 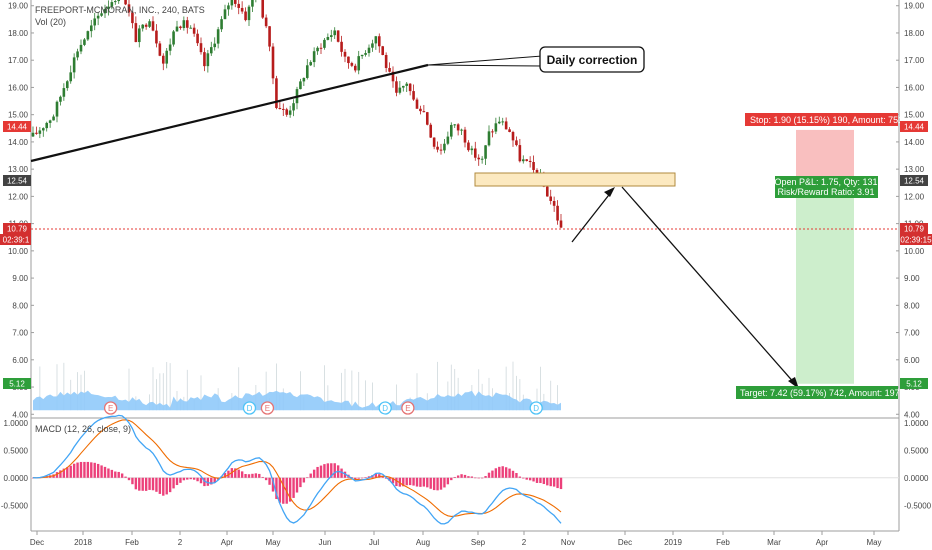 I want to click on arrow-up, so click(x=592, y=216).